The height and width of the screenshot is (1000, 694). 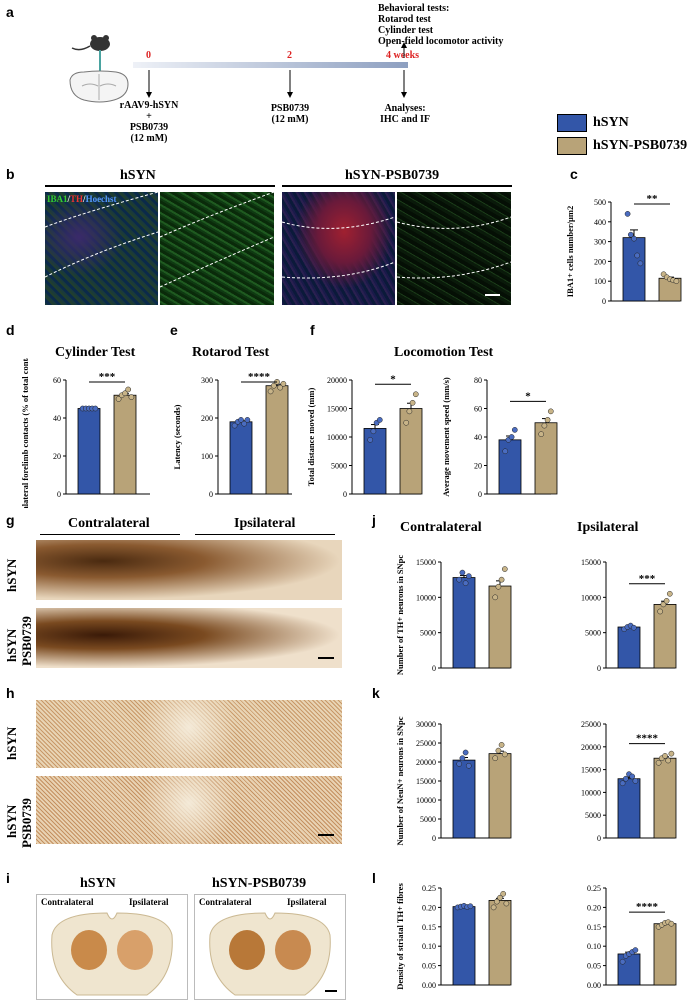 What do you see at coordinates (11, 645) in the screenshot?
I see `g-row-label-2a: hSYN` at bounding box center [11, 645].